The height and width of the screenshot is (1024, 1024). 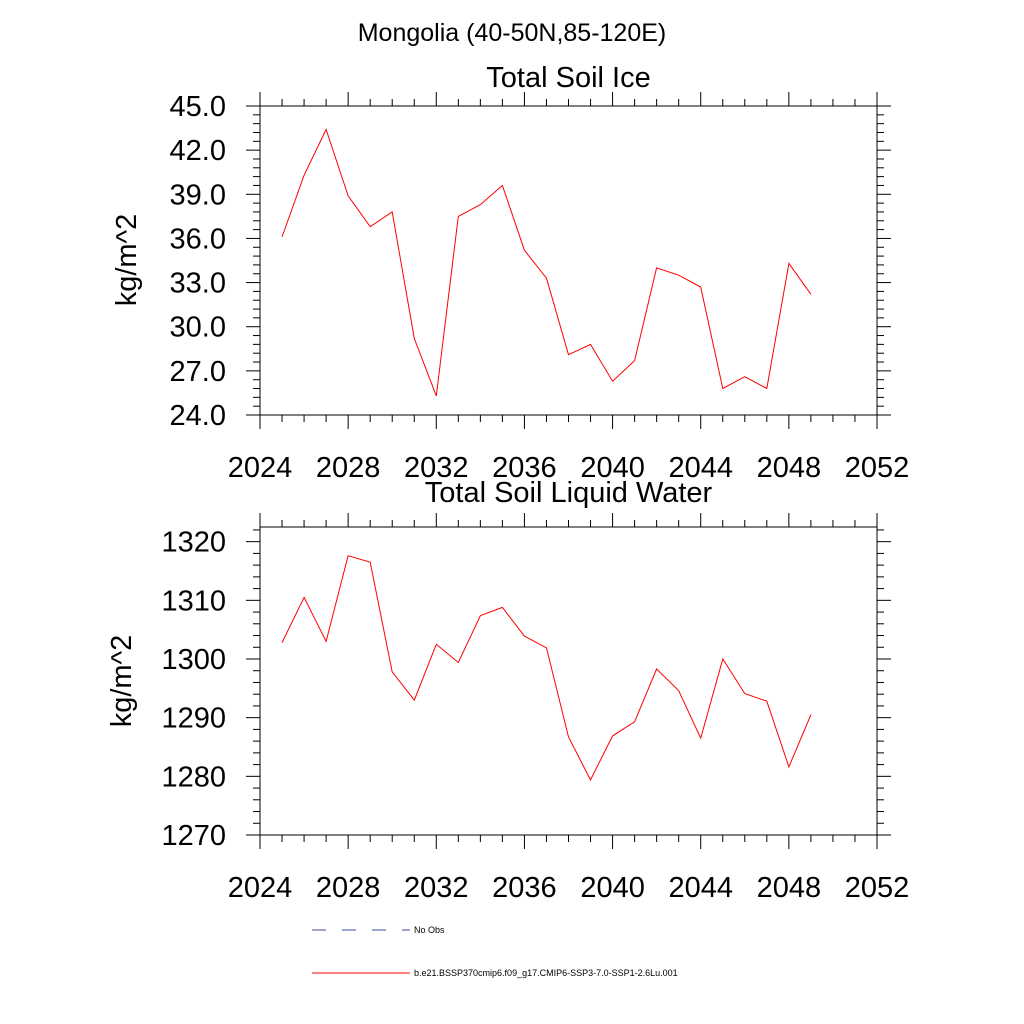 What do you see at coordinates (198, 416) in the screenshot?
I see `y-tick-label: 24.0` at bounding box center [198, 416].